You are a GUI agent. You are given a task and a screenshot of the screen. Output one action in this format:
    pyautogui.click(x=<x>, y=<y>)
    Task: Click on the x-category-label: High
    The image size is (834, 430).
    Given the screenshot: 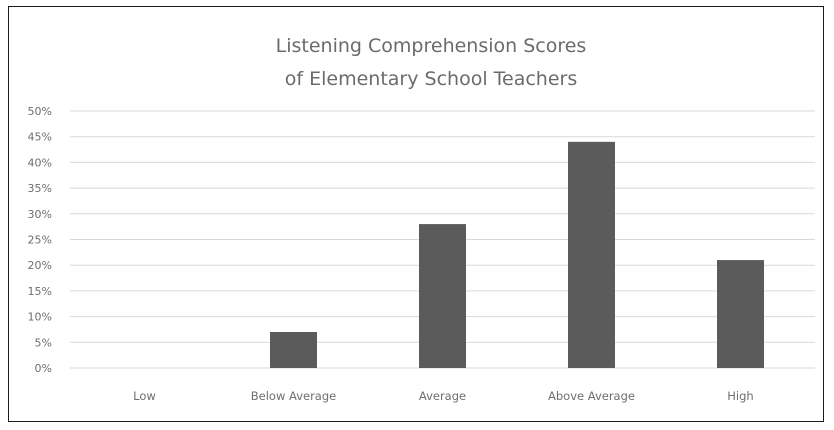 What is the action you would take?
    pyautogui.click(x=740, y=396)
    